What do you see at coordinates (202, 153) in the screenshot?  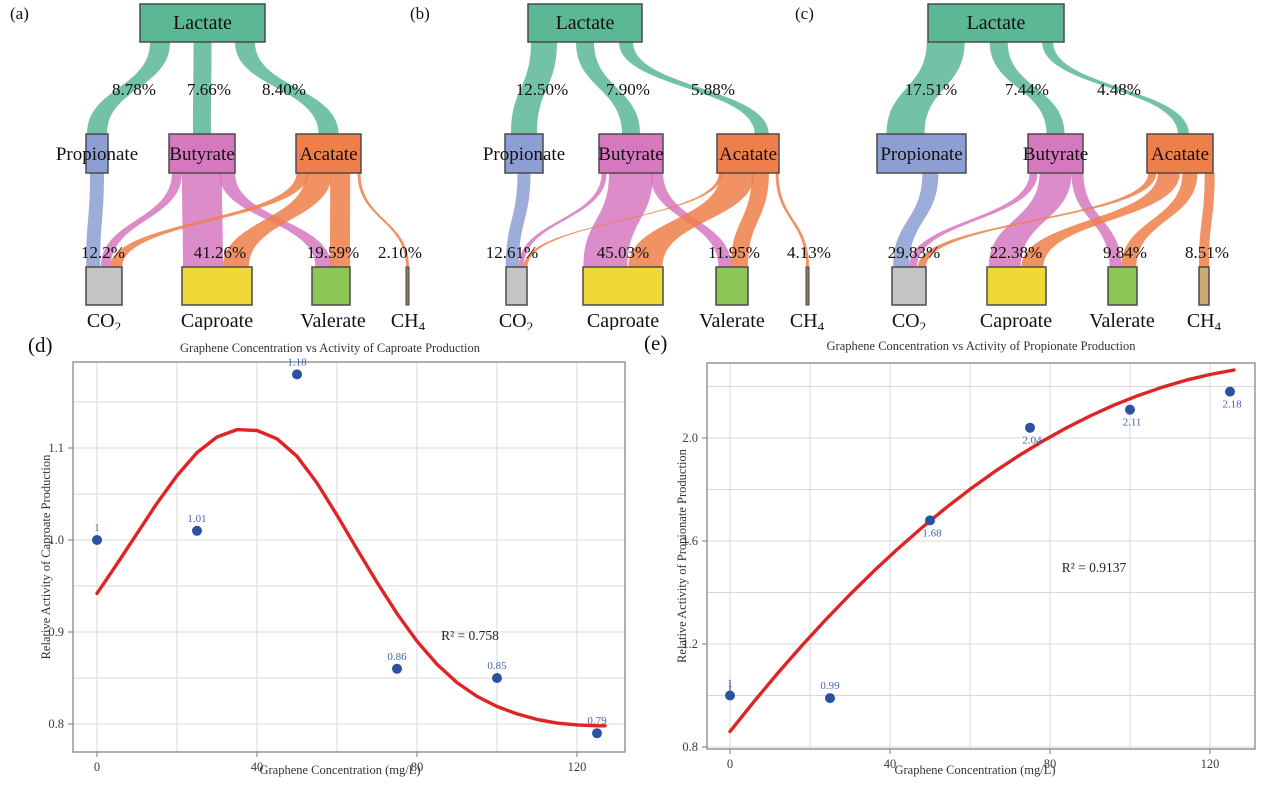 I see `sankey-node-butyrate` at bounding box center [202, 153].